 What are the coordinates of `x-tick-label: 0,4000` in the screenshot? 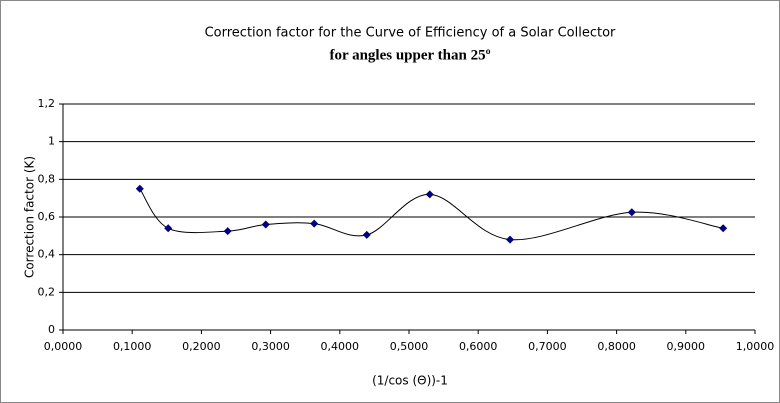 It's located at (340, 346).